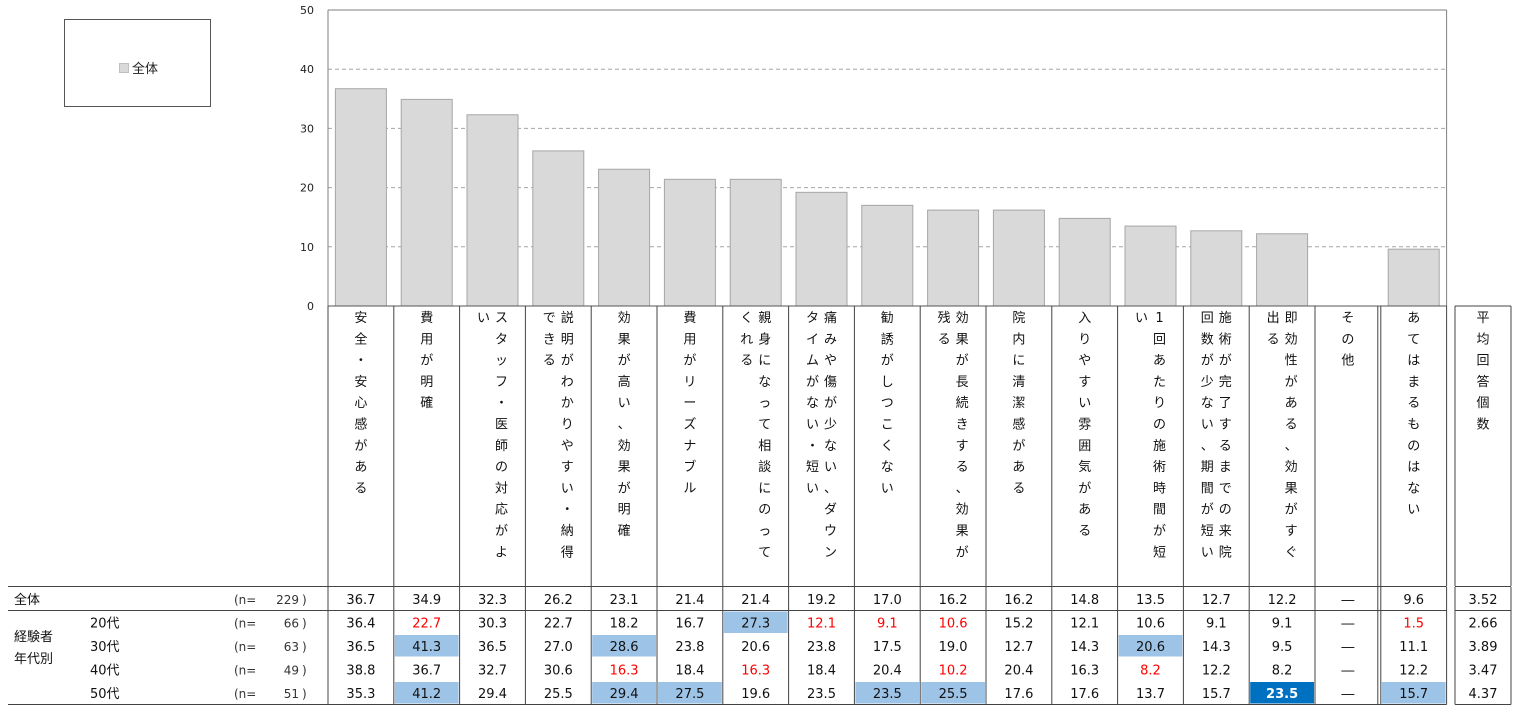 The width and height of the screenshot is (1519, 722). Describe the element at coordinates (1150, 694) in the screenshot. I see `table-cell: 13.7` at that location.